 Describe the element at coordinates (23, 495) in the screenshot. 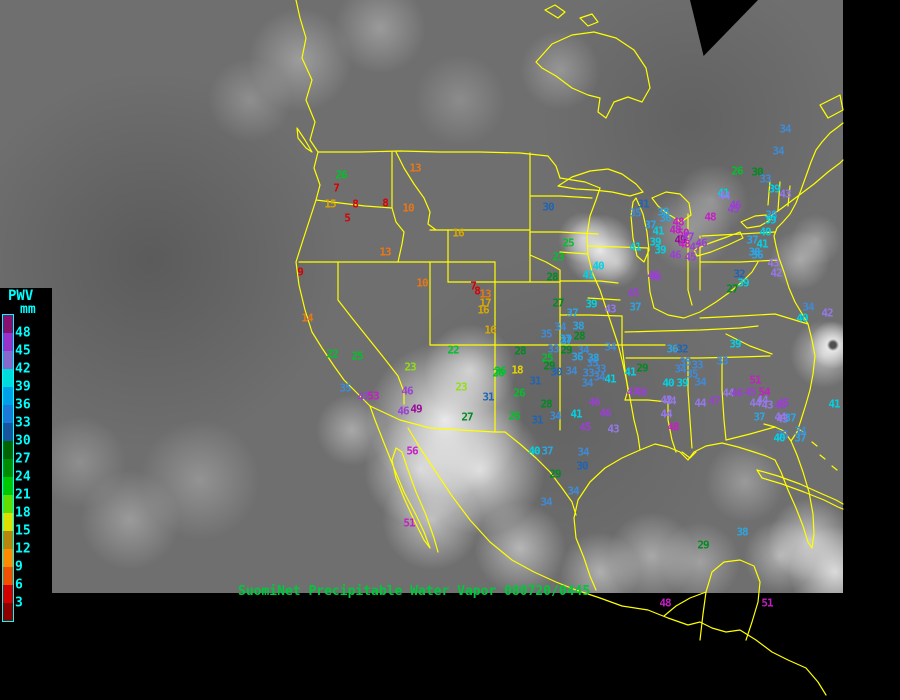

I see `legend-label: 21` at that location.